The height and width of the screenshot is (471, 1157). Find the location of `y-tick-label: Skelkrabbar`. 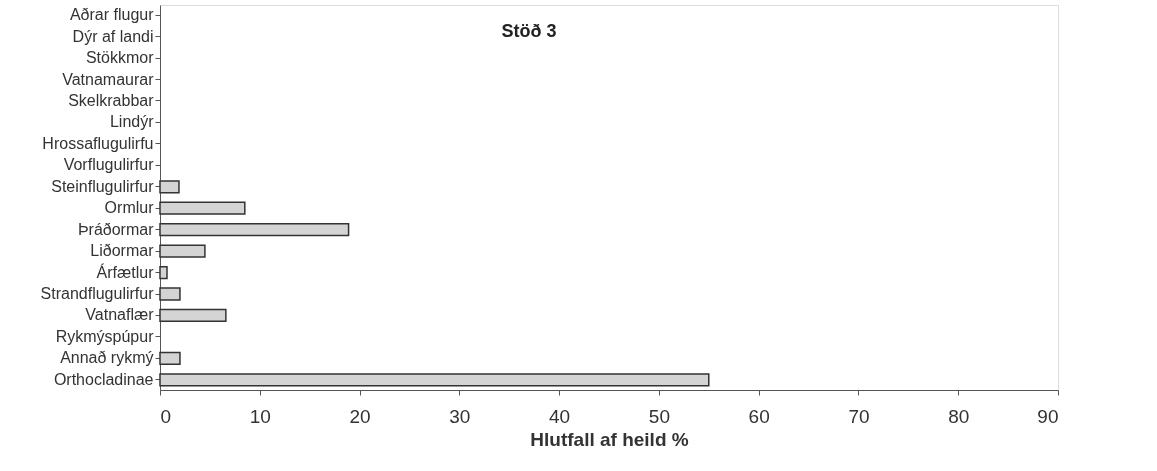

y-tick-label: Skelkrabbar is located at coordinates (111, 100).